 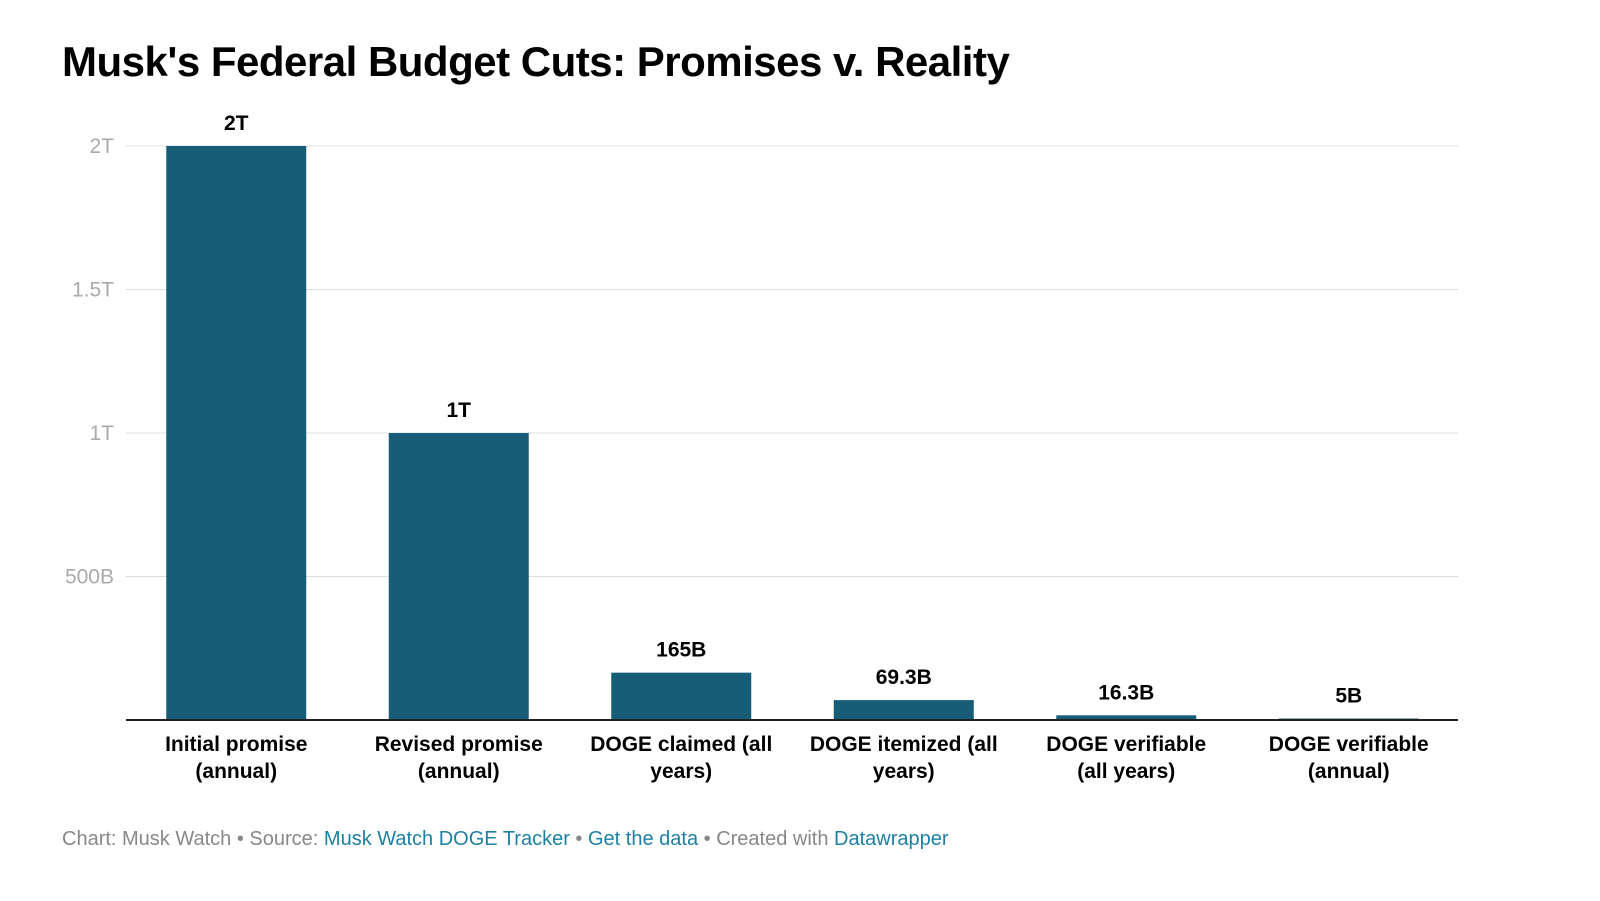 What do you see at coordinates (681, 650) in the screenshot?
I see `bar-value-label: 165B` at bounding box center [681, 650].